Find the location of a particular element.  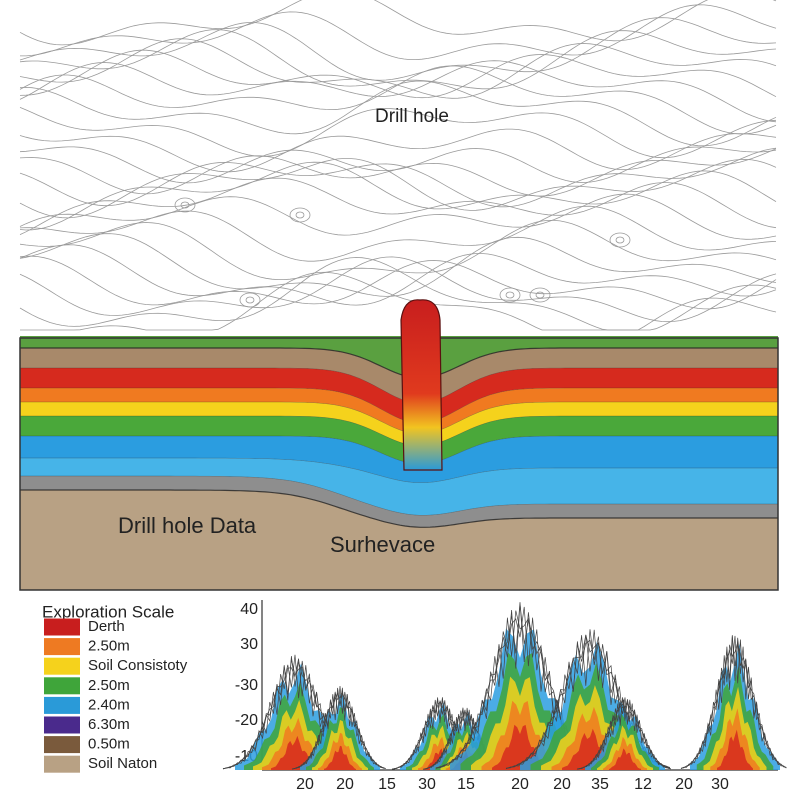

legend-label: 6.30m is located at coordinates (109, 724).